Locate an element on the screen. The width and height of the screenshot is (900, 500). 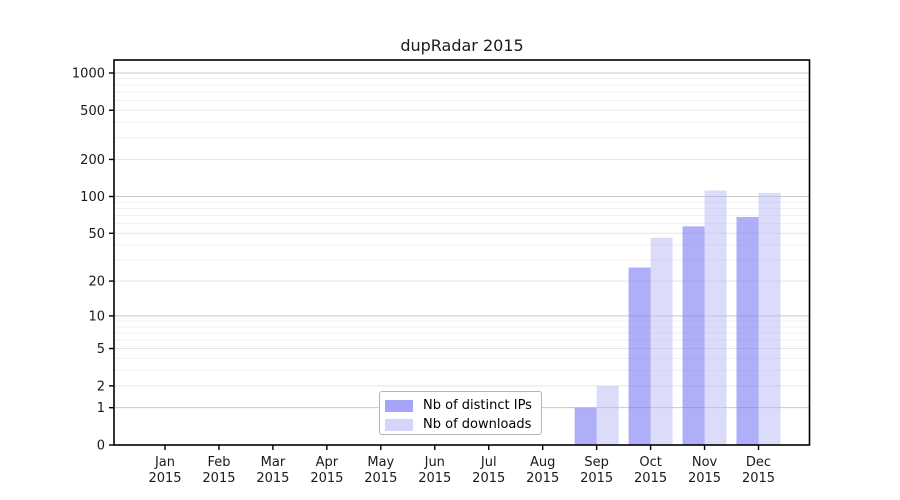
bar-oct-downloads is located at coordinates (661, 341).